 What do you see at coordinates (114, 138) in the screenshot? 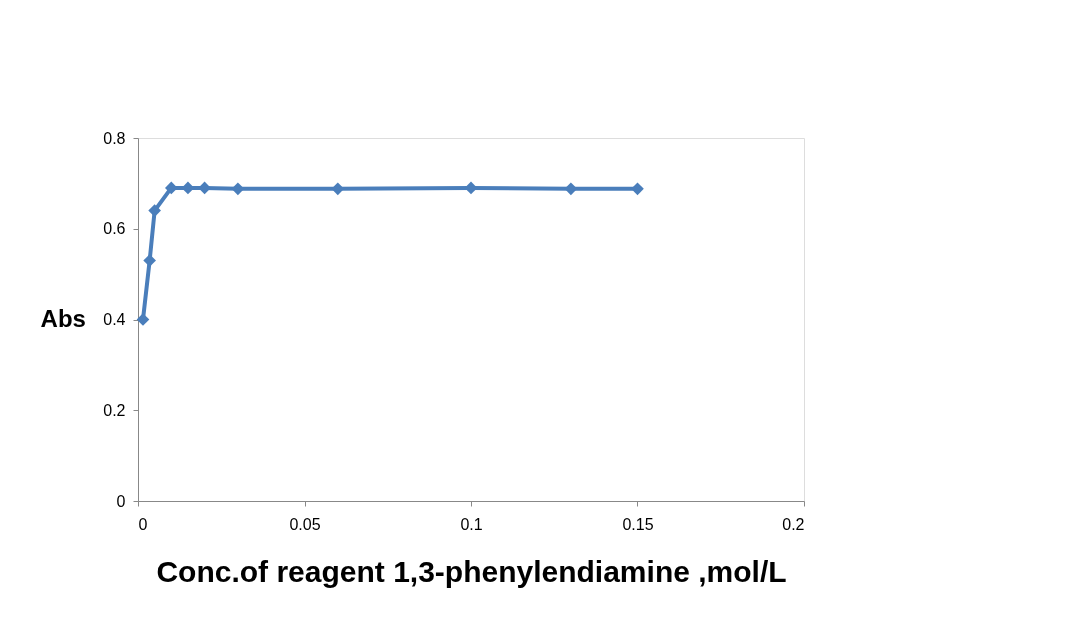
I see `y-tick-label: 0.8` at bounding box center [114, 138].